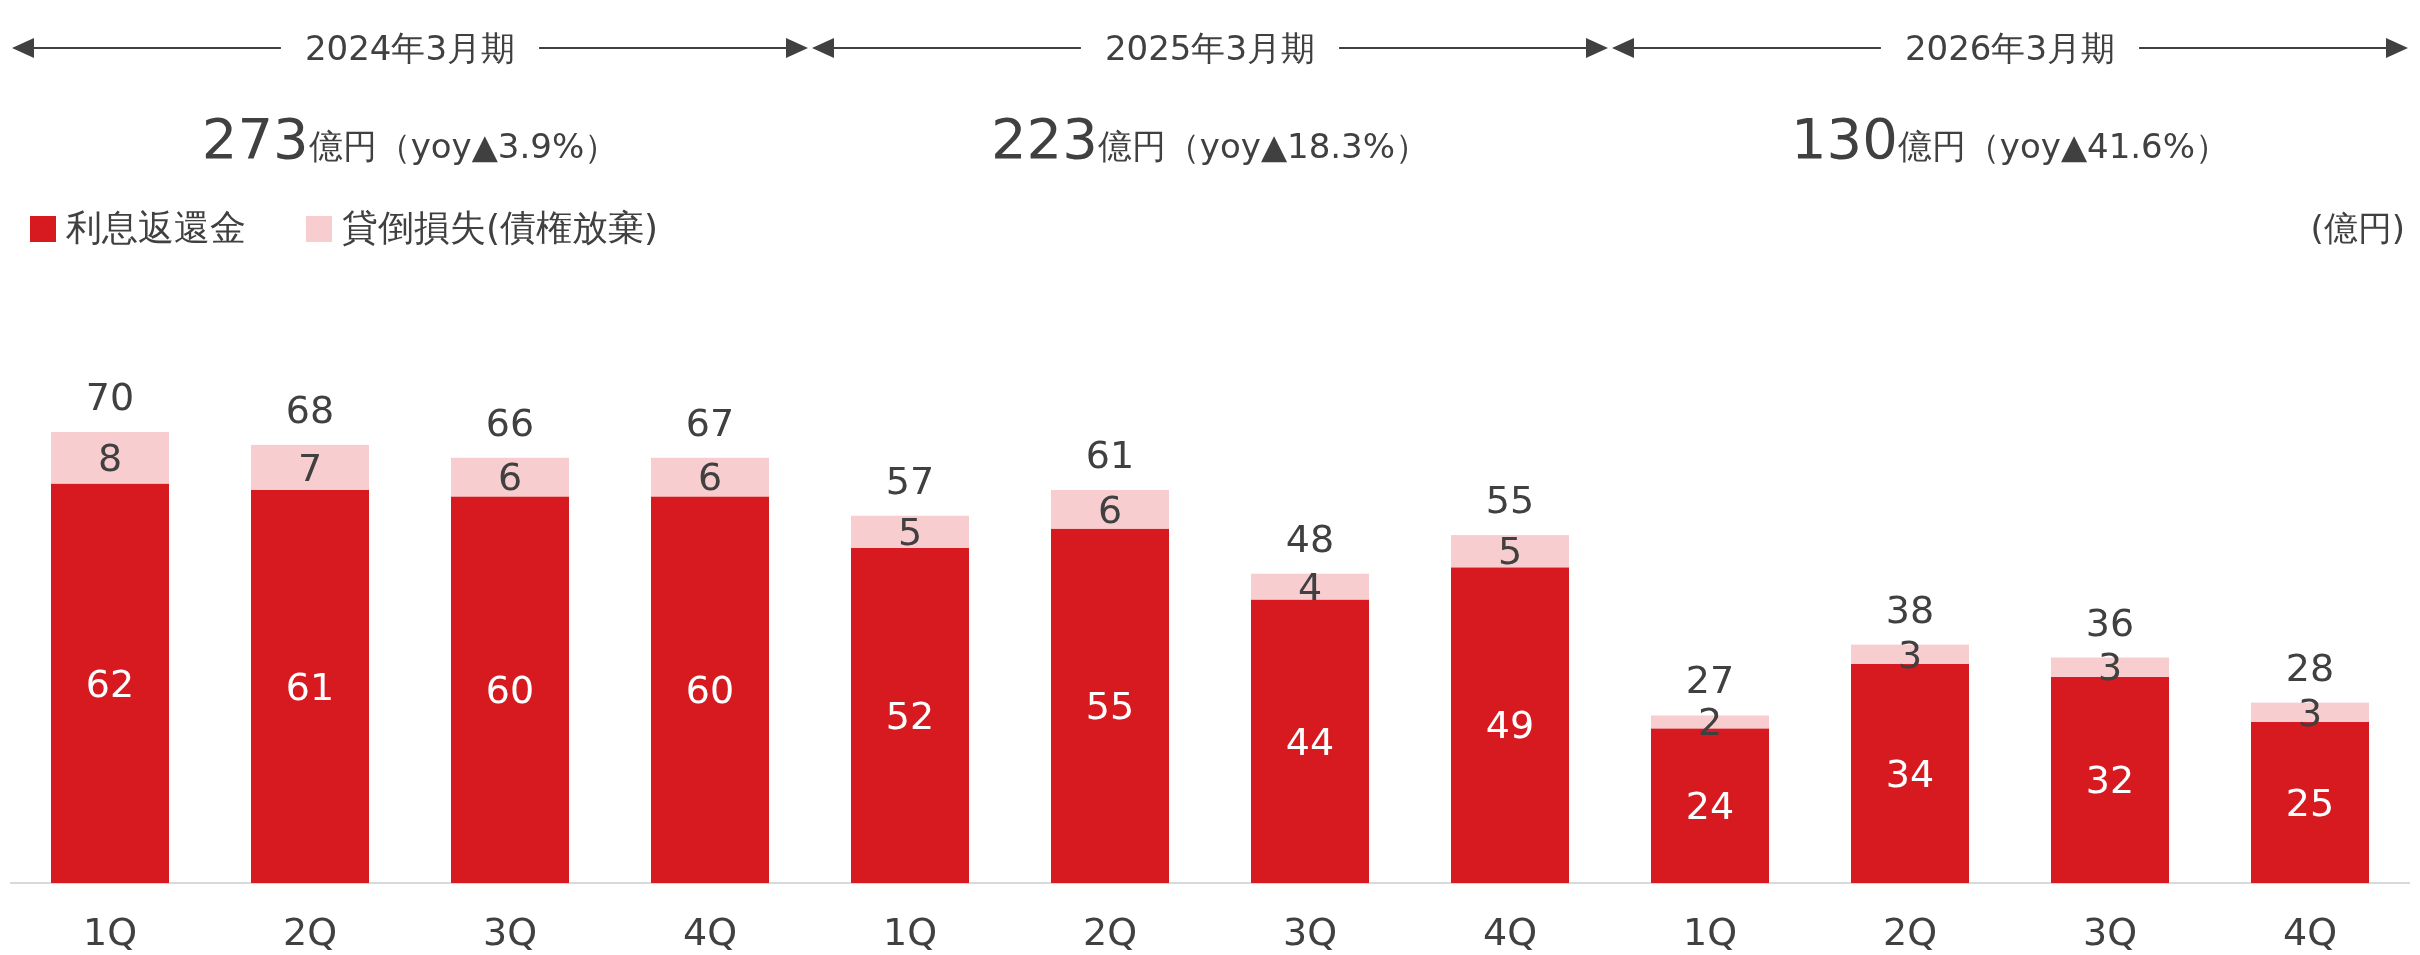 The width and height of the screenshot is (2420, 955). I want to click on text: 273億円（yoy▲3.9%）, so click(410, 138).